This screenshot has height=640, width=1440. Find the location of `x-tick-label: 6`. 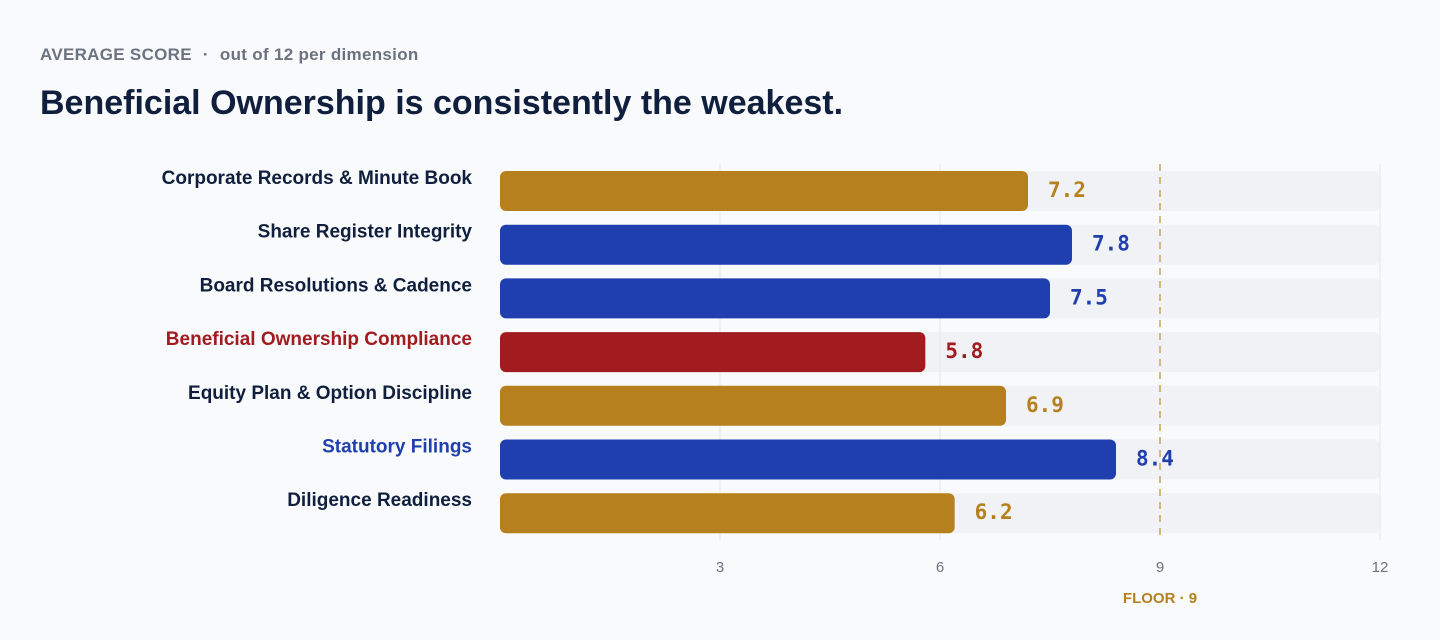

x-tick-label: 6 is located at coordinates (940, 567).